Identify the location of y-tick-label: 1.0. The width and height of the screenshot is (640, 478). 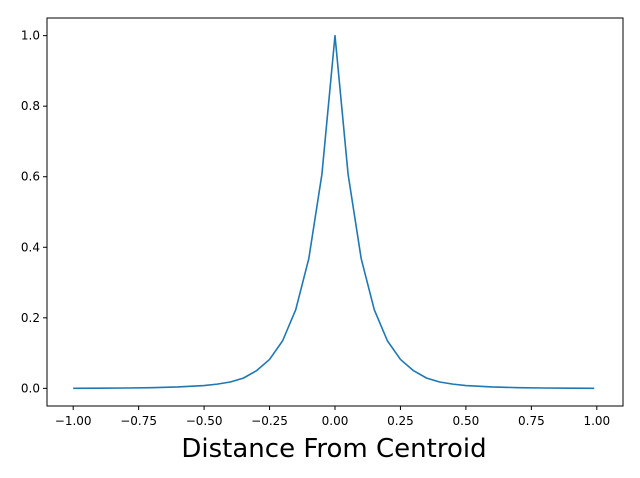
(30, 36).